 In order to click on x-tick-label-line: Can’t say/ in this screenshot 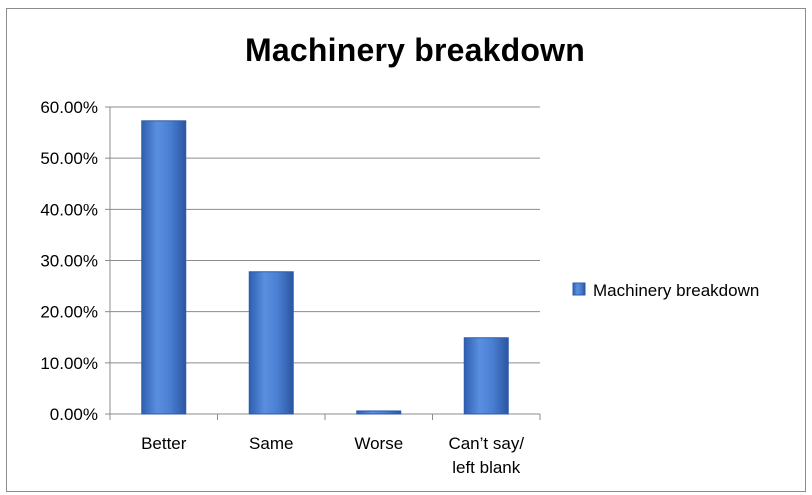, I will do `click(486, 443)`.